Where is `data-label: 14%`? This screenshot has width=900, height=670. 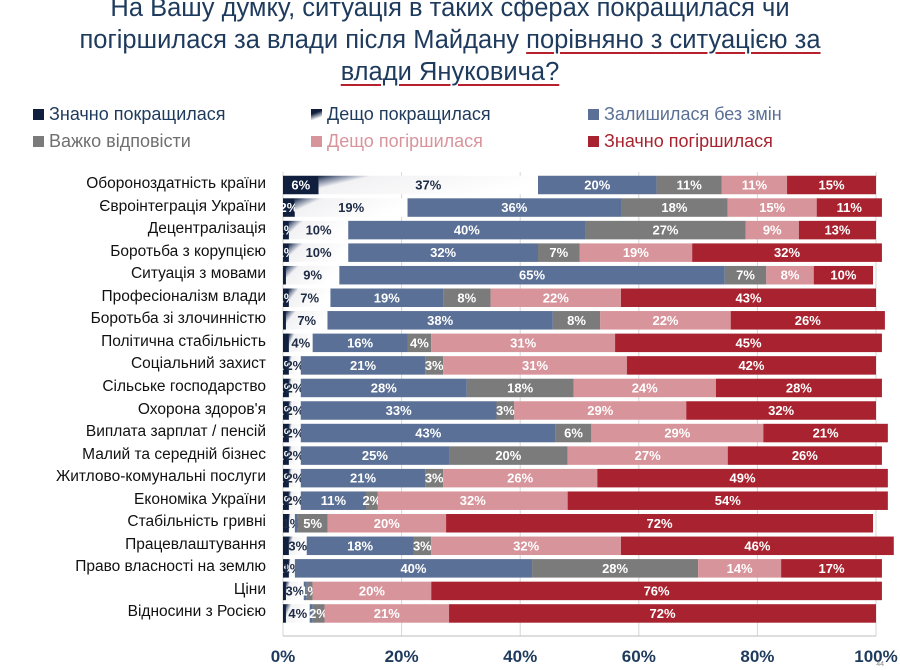
data-label: 14% is located at coordinates (740, 568).